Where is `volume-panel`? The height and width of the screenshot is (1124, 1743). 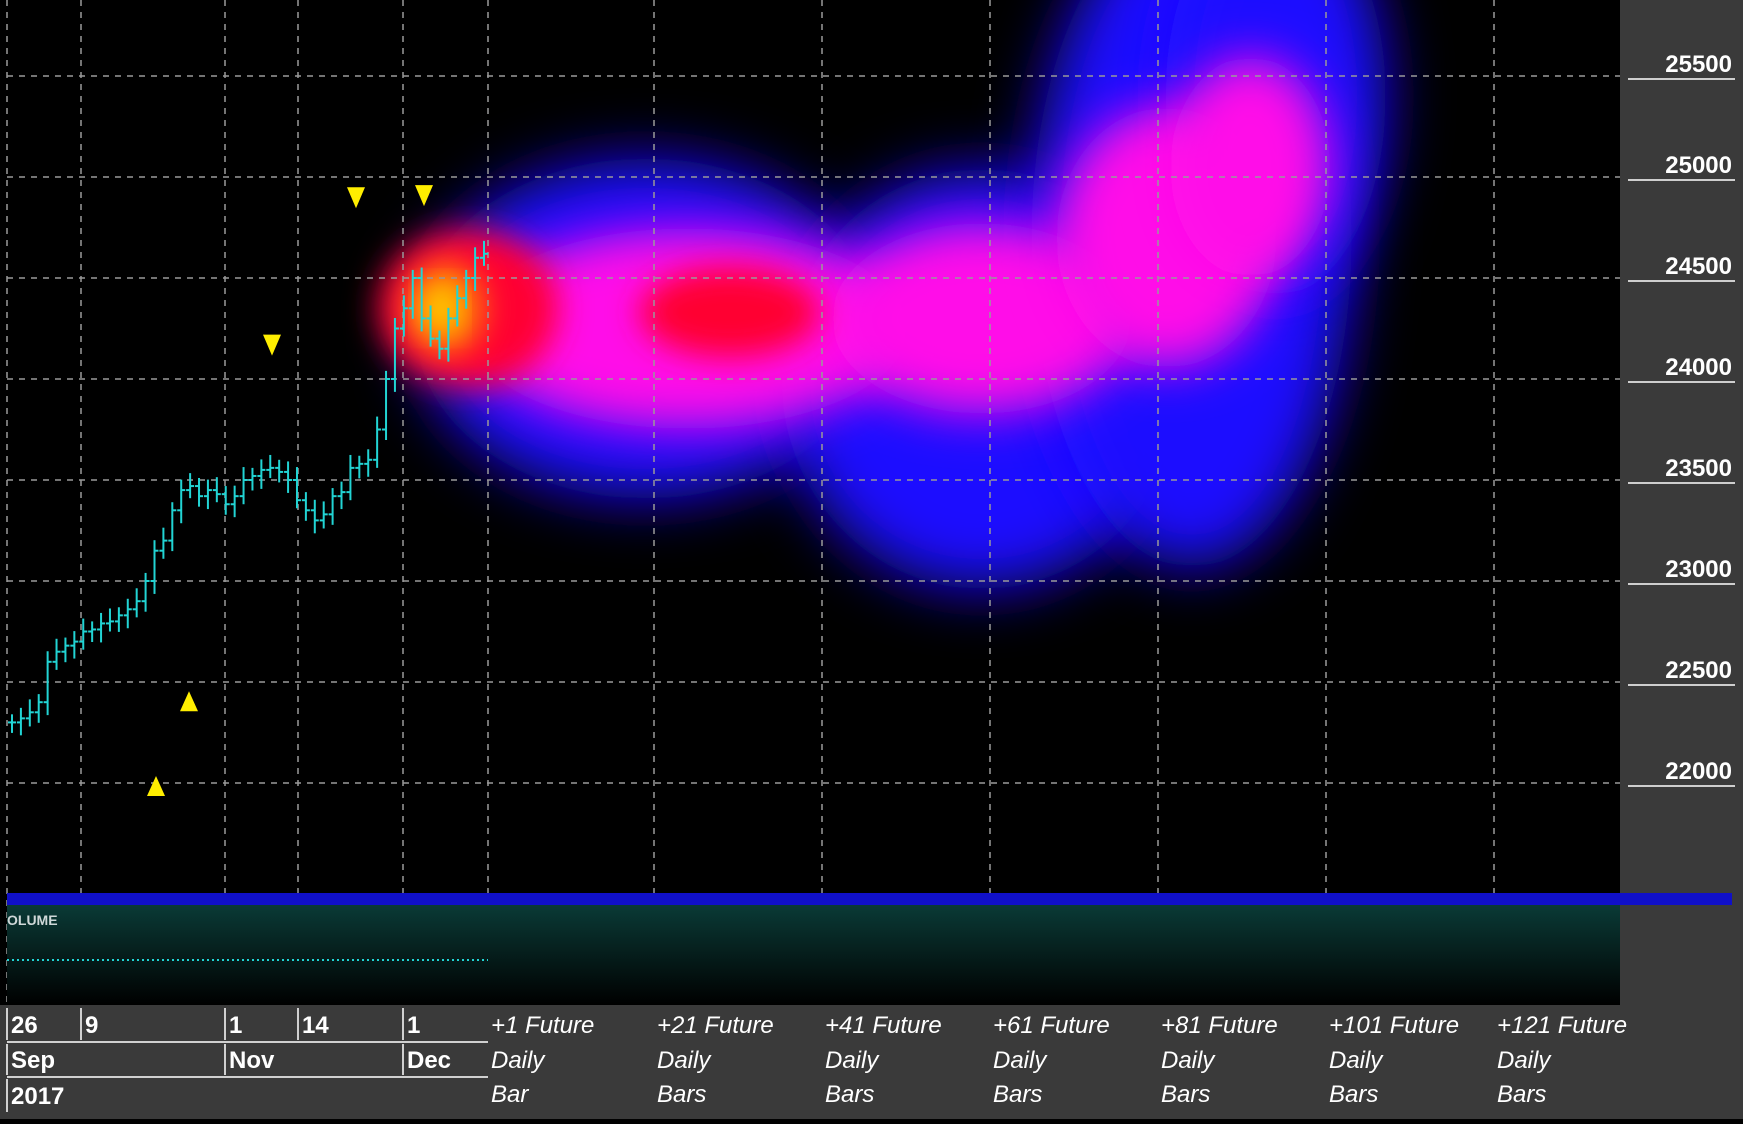
volume-panel is located at coordinates (813, 955).